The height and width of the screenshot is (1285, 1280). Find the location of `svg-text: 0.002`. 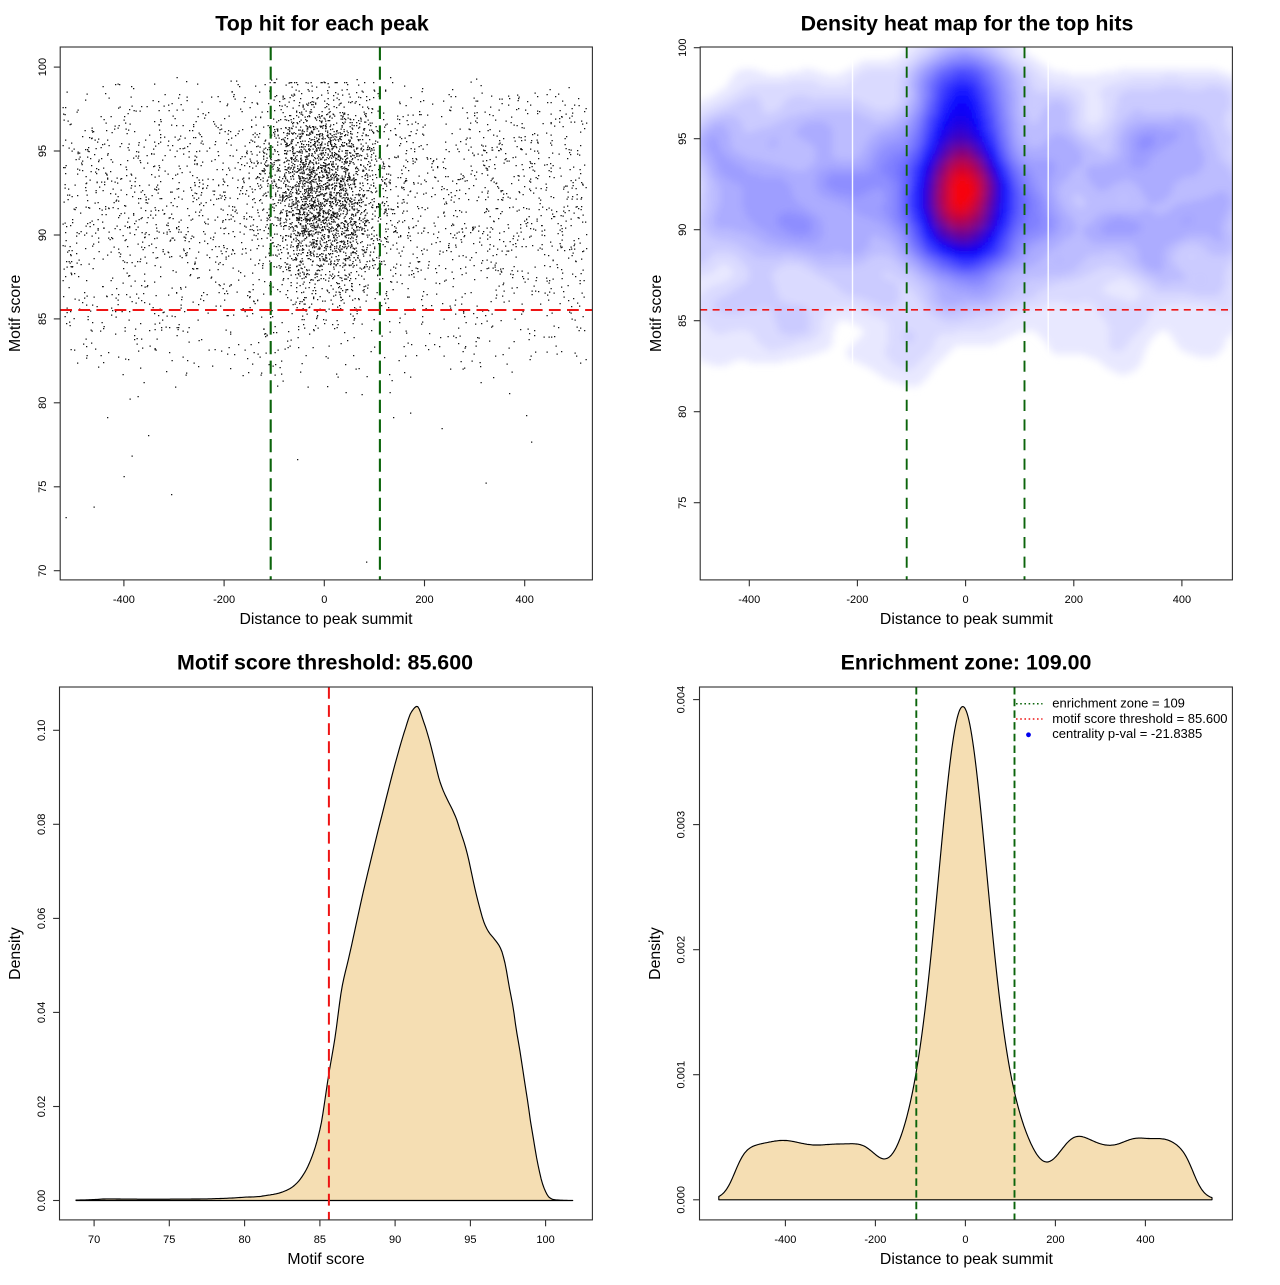

svg-text: 0.002 is located at coordinates (682, 950).